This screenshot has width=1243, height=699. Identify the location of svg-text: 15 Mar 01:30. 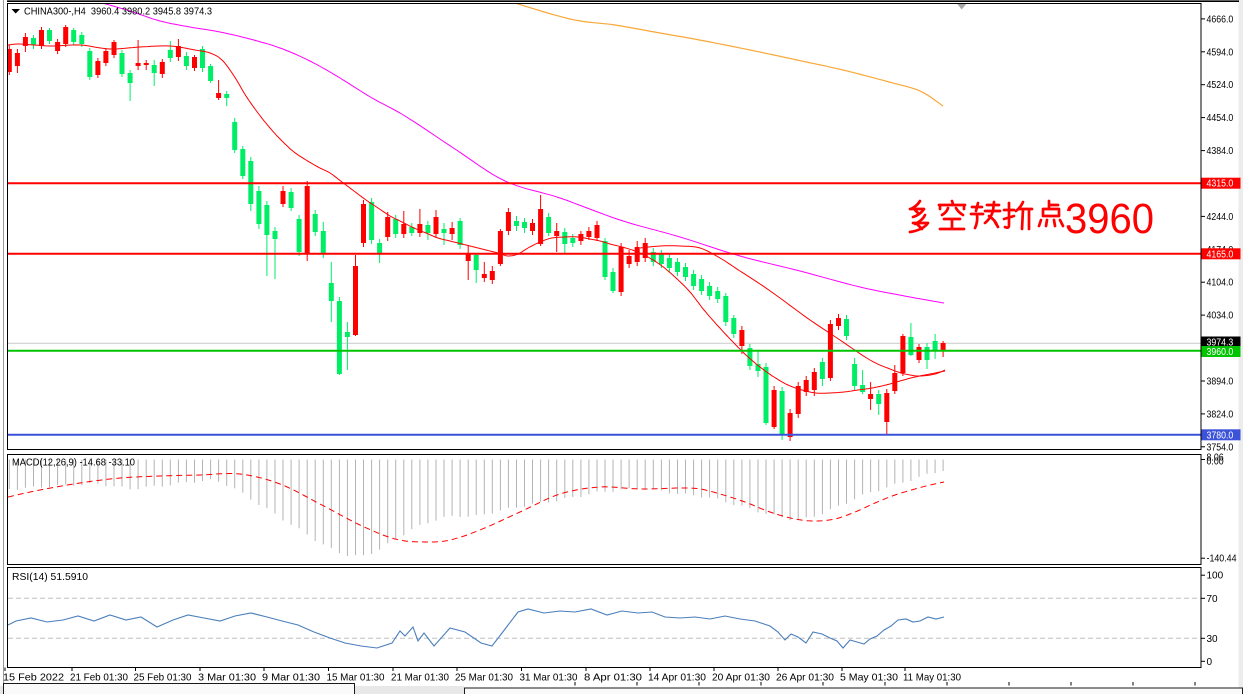
(356, 678).